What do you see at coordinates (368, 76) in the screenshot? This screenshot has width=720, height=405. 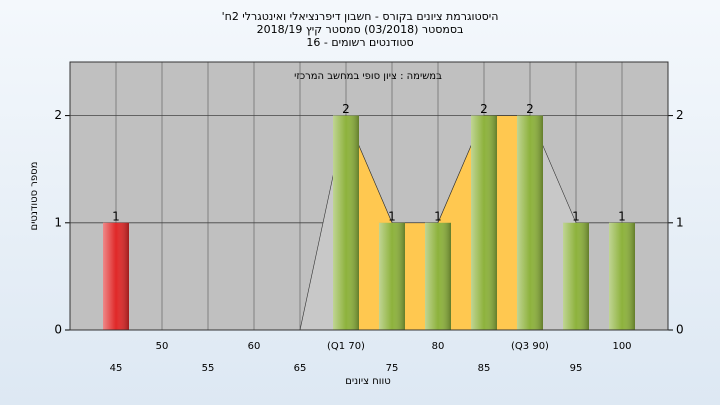 I see `chart-subtitle: במשימה : ציון סופי במחשב המרכזי` at bounding box center [368, 76].